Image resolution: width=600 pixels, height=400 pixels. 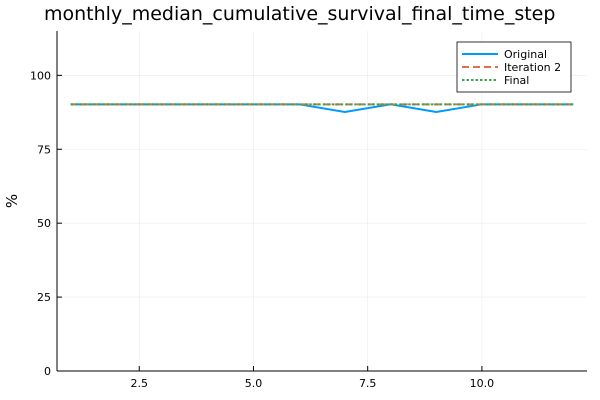 I want to click on x-tick-label: 2.5, so click(x=139, y=383).